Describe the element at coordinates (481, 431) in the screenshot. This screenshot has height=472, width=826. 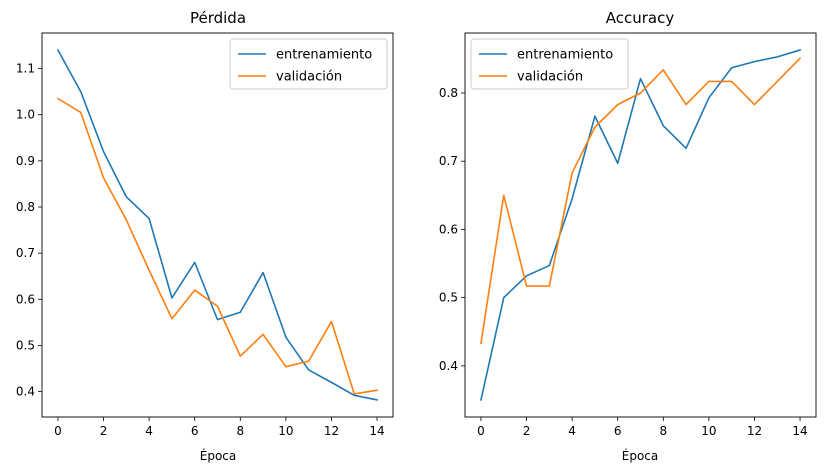
I see `accuracy-x-tick-label: 0` at that location.